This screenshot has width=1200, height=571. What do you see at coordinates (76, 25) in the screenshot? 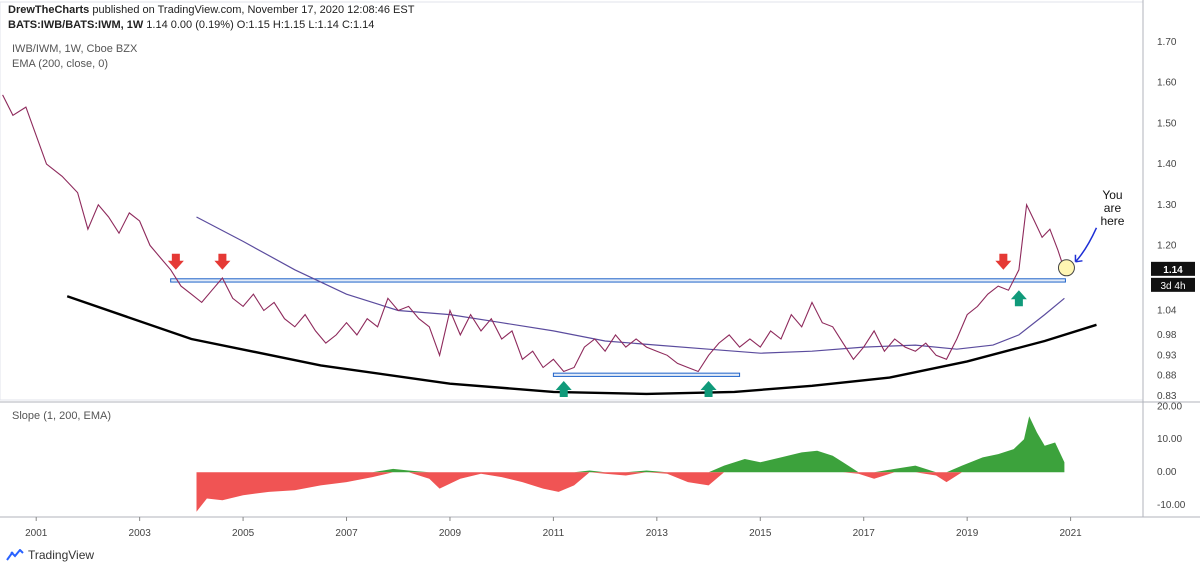
I see `symbol-title: BATS:IWB/BATS:IWM, 1W` at bounding box center [76, 25].